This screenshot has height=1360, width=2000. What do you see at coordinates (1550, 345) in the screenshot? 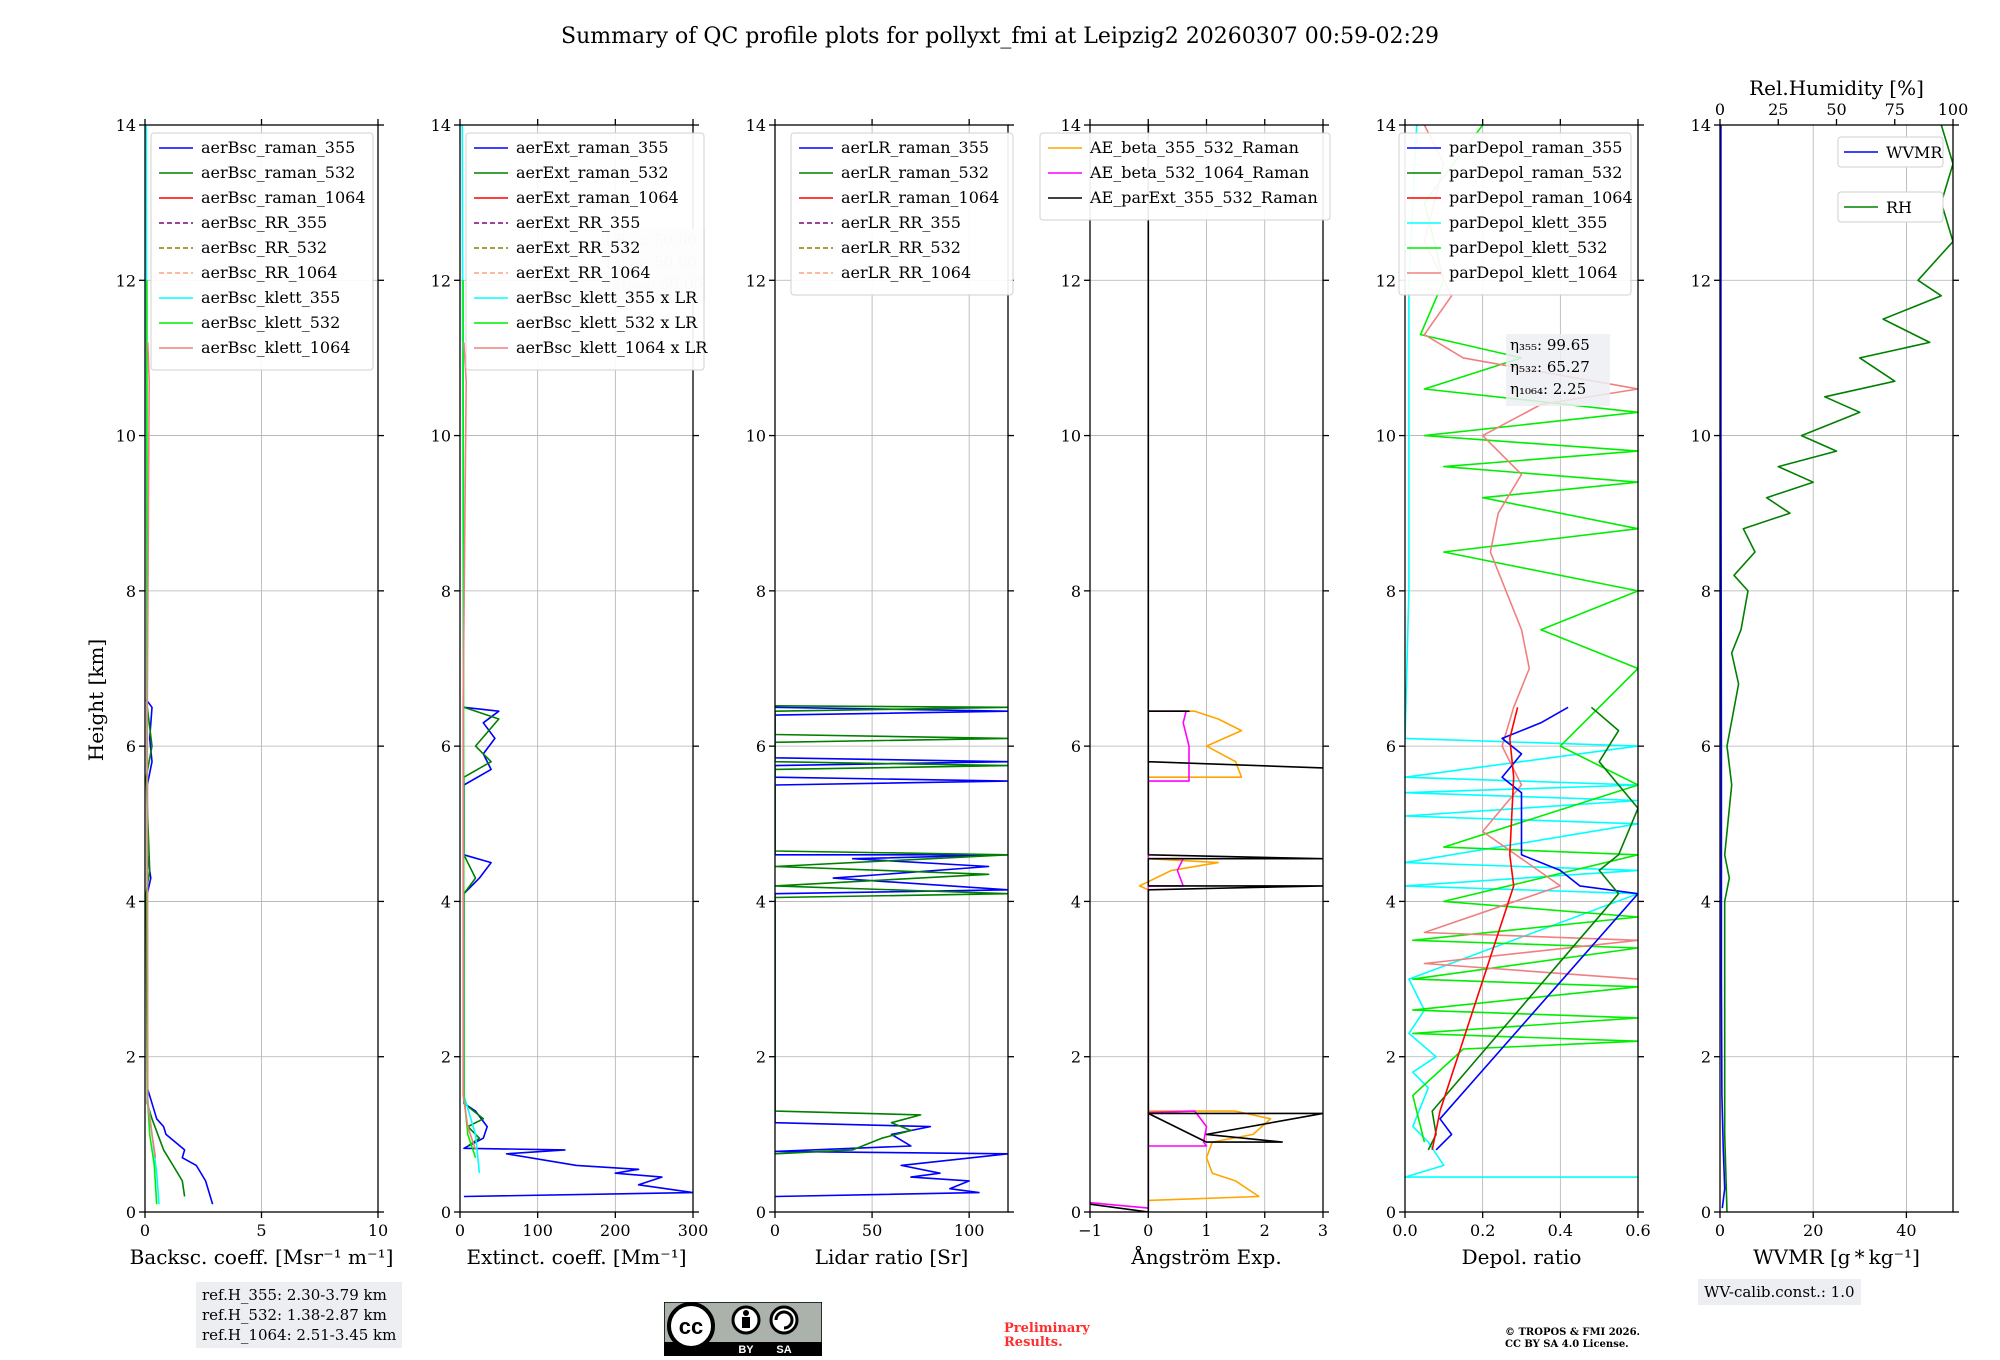
I see `eta-note-line: η₃₅₅: 99.65` at bounding box center [1550, 345].